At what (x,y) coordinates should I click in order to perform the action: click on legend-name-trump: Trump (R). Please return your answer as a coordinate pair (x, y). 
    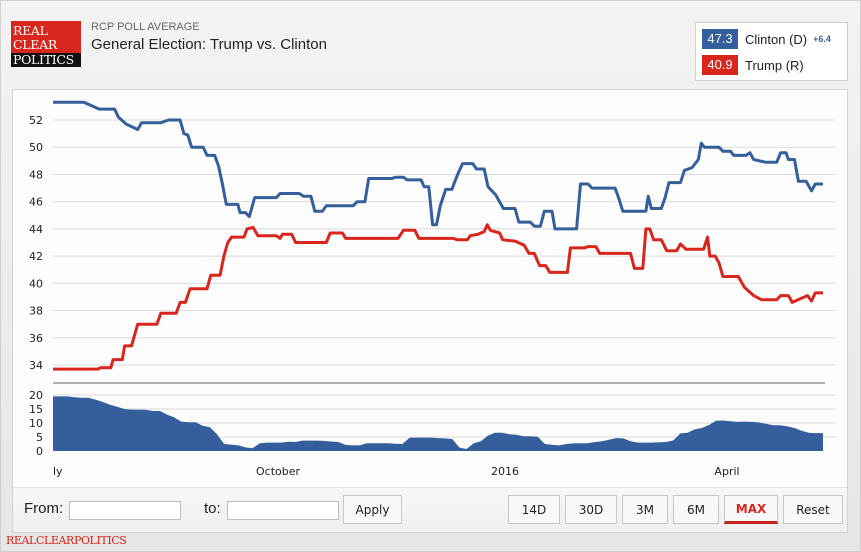
    Looking at the image, I should click on (774, 65).